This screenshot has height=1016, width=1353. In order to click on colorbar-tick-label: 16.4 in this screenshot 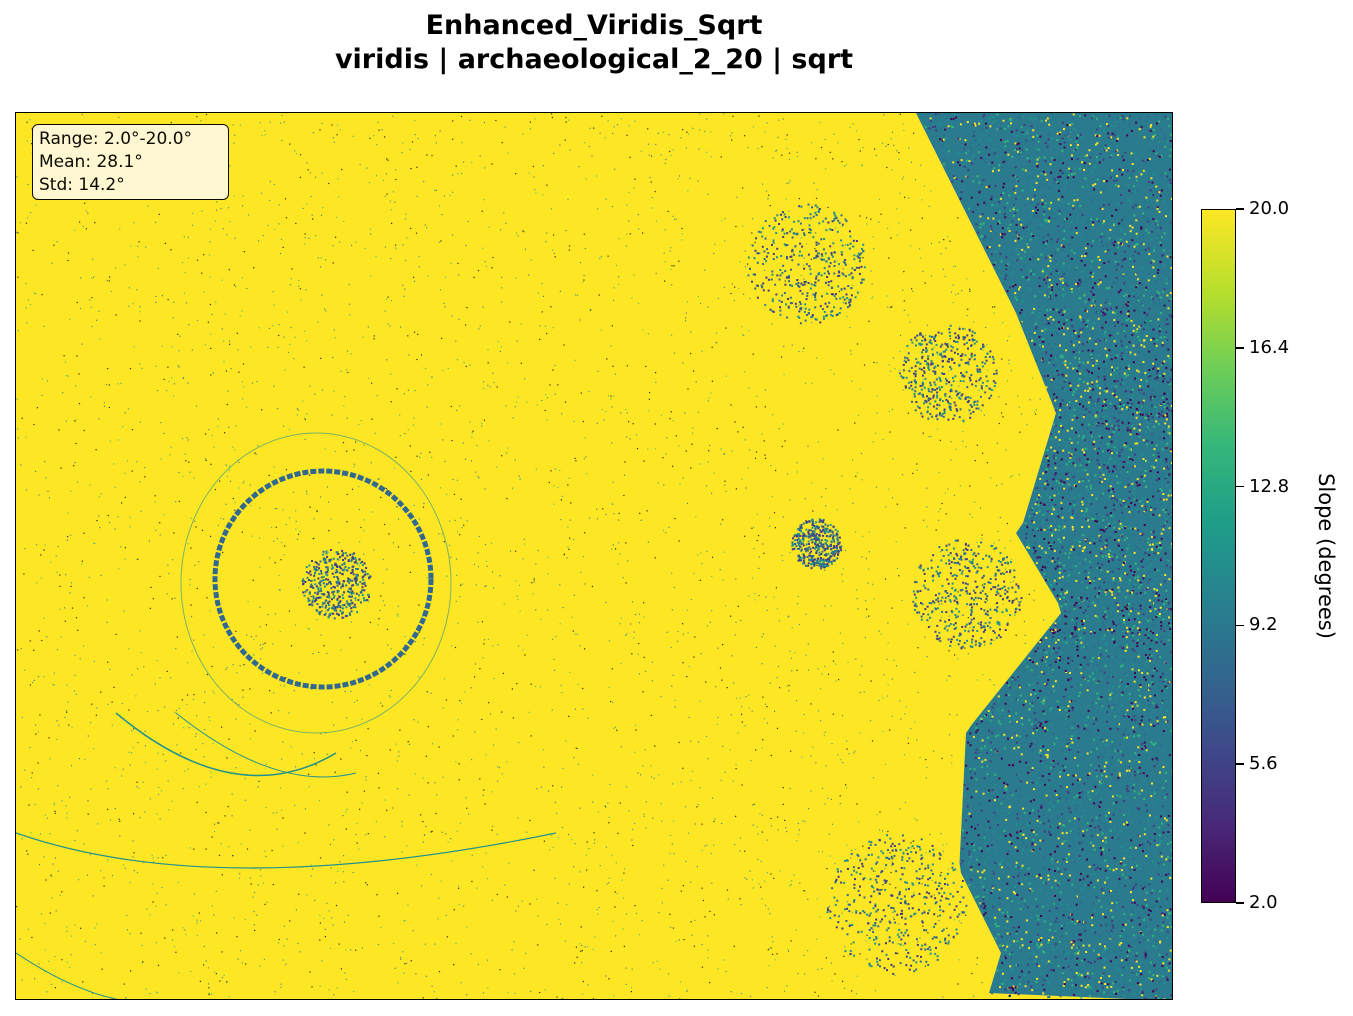, I will do `click(1269, 347)`.